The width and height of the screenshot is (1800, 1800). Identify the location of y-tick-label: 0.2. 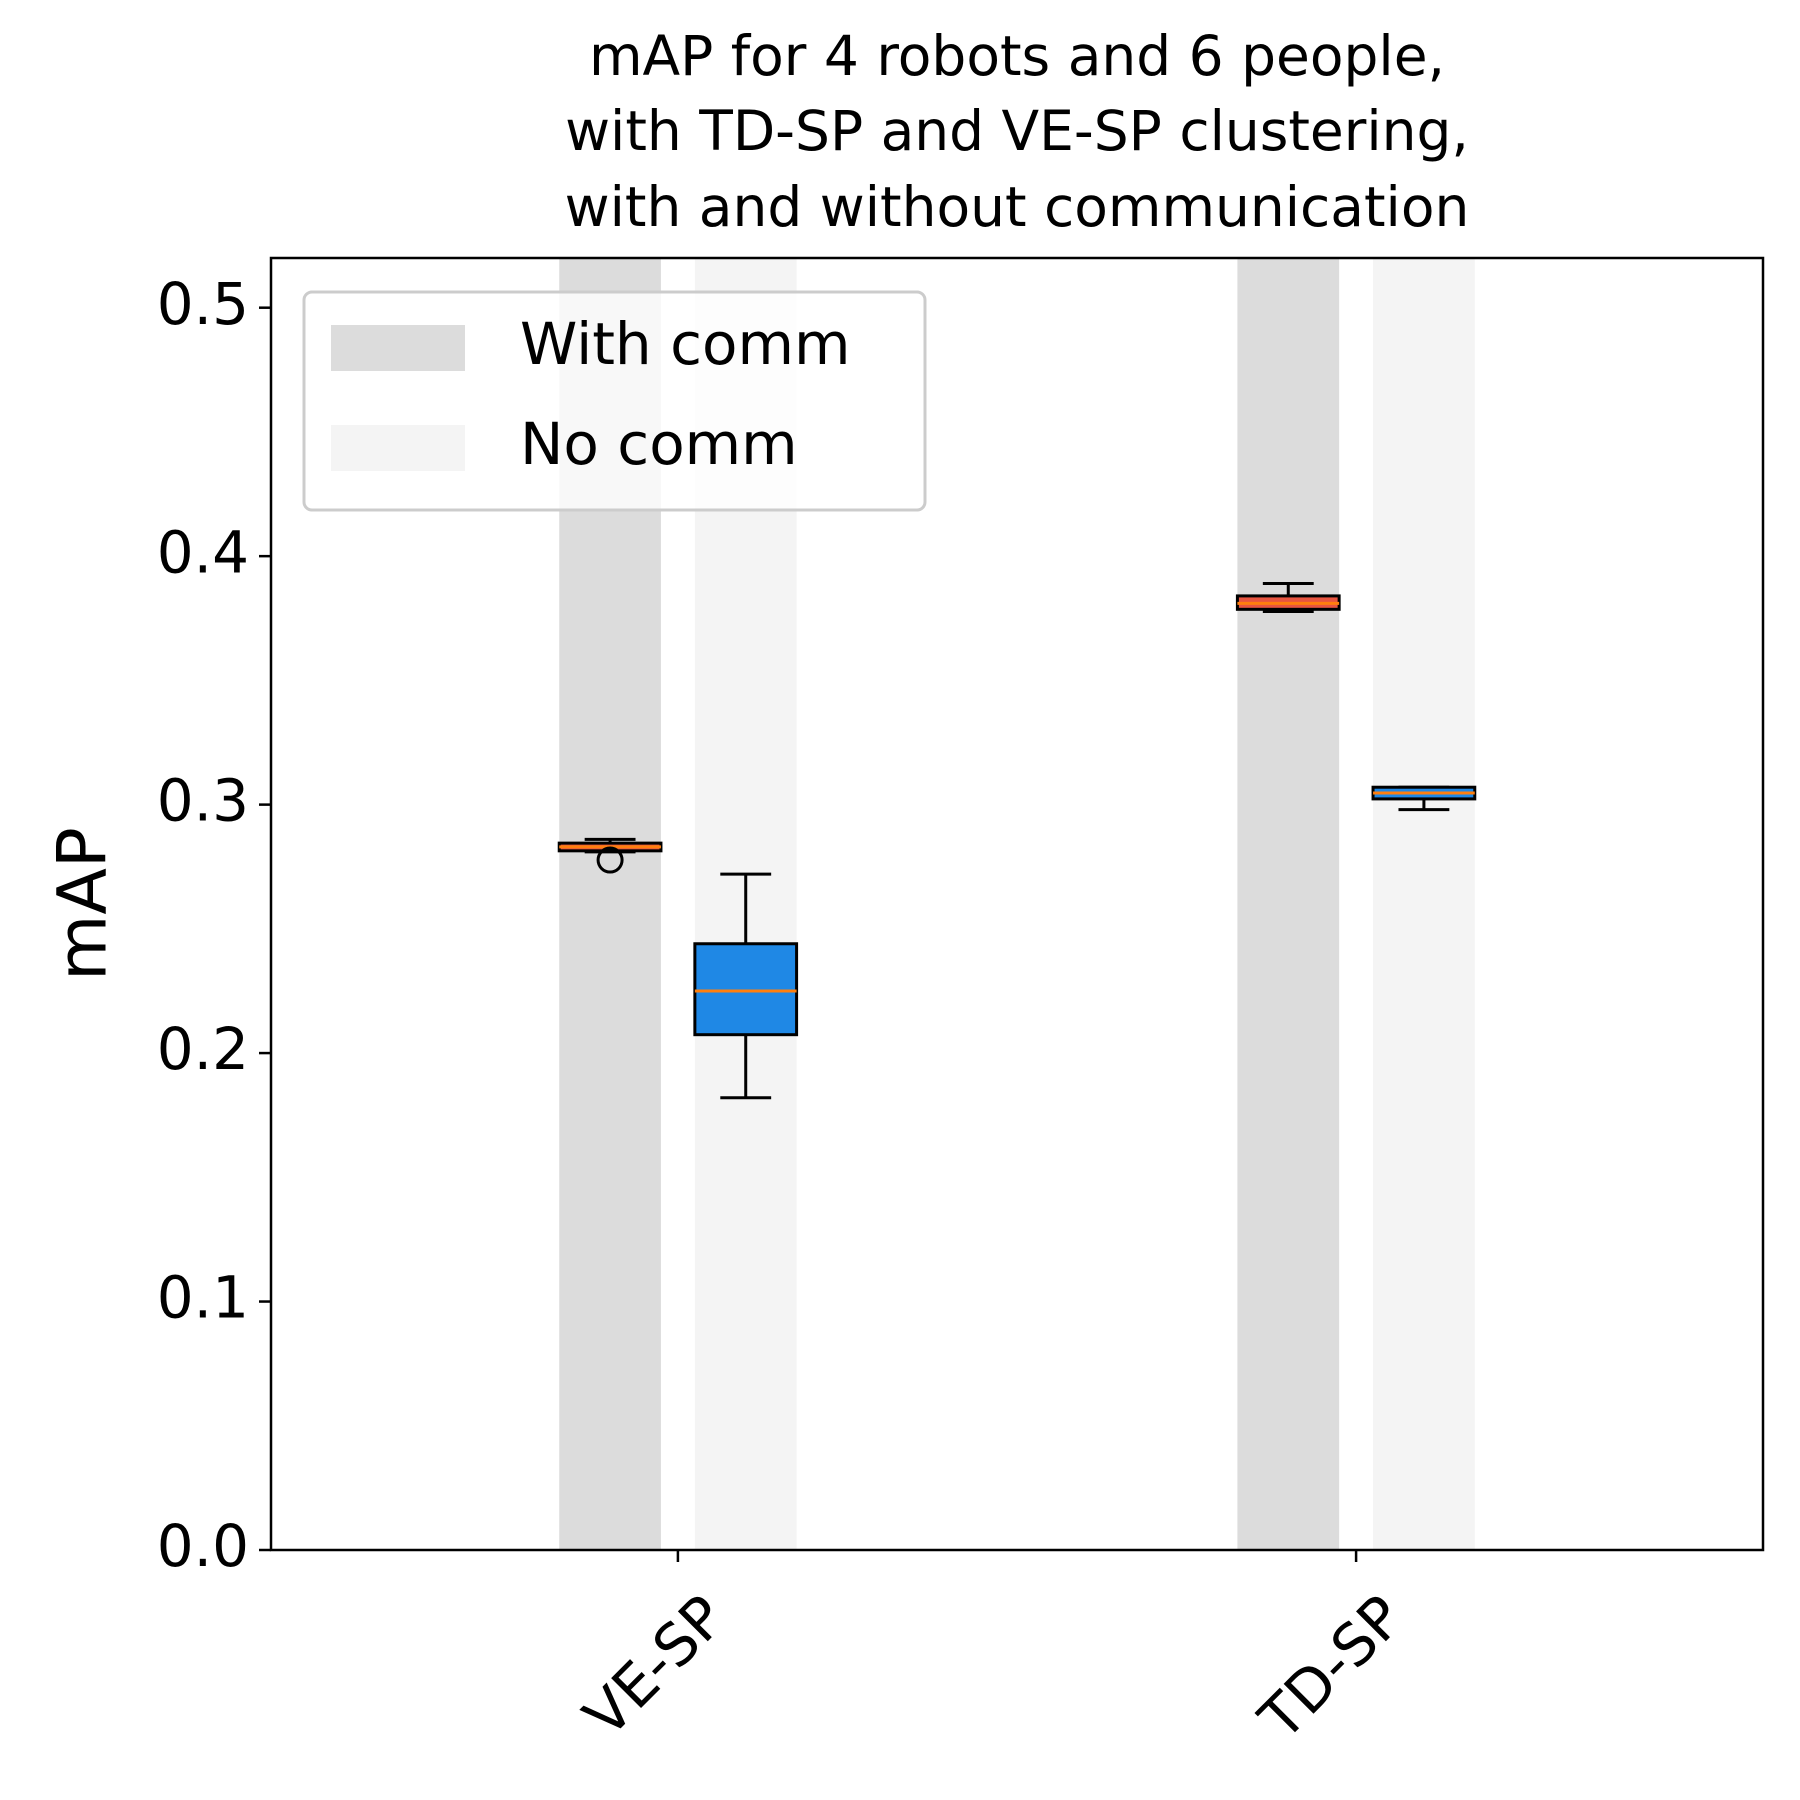
(203, 1049).